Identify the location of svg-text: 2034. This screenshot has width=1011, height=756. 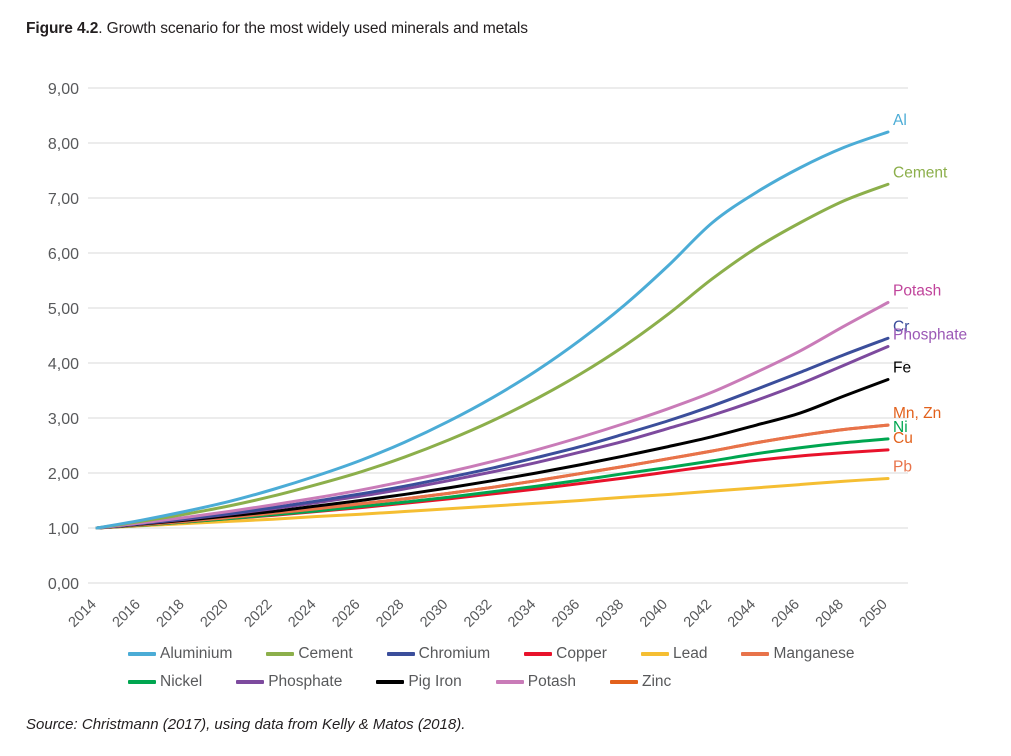
(522, 614).